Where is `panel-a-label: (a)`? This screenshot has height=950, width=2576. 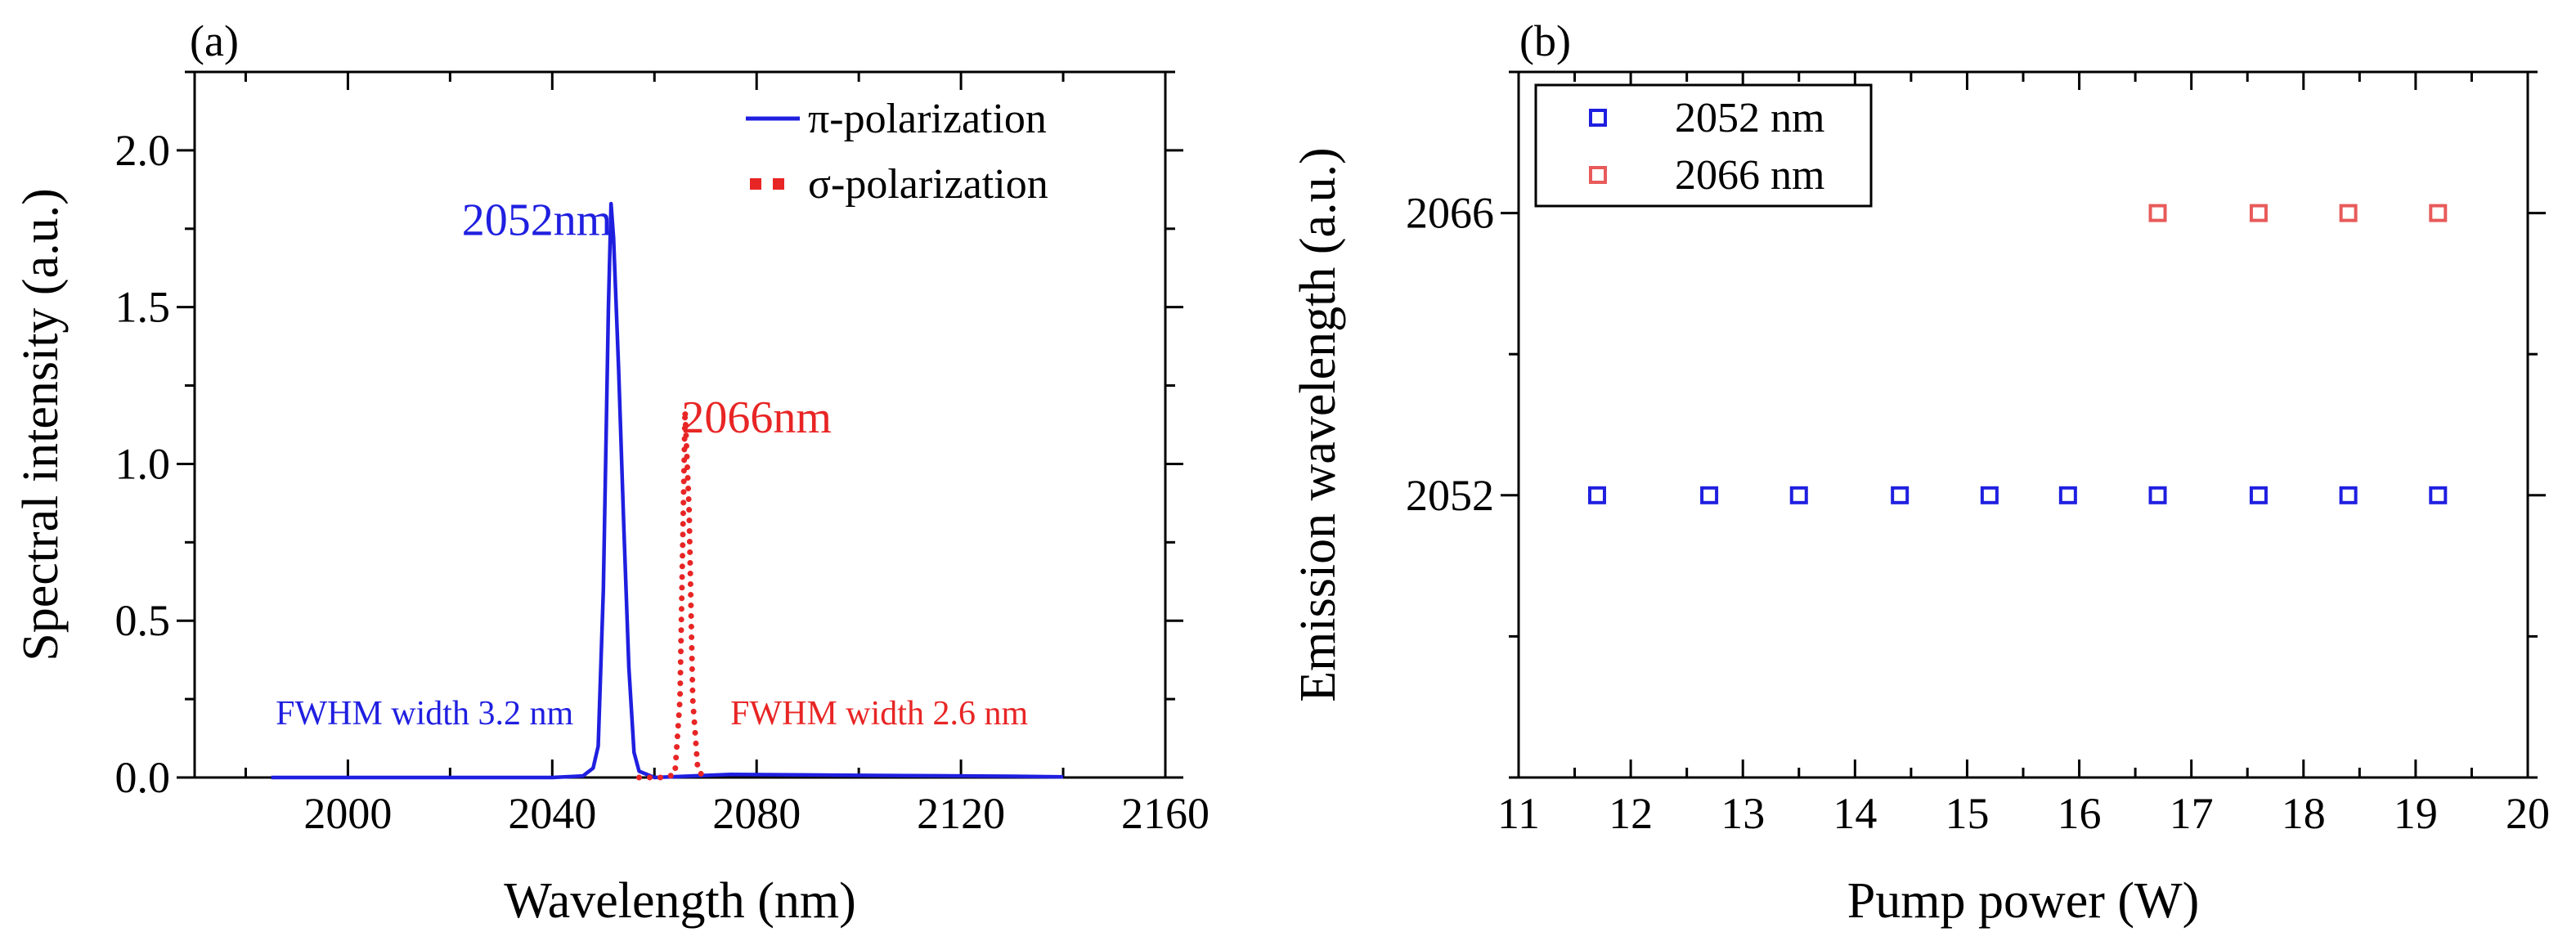
panel-a-label: (a) is located at coordinates (215, 40).